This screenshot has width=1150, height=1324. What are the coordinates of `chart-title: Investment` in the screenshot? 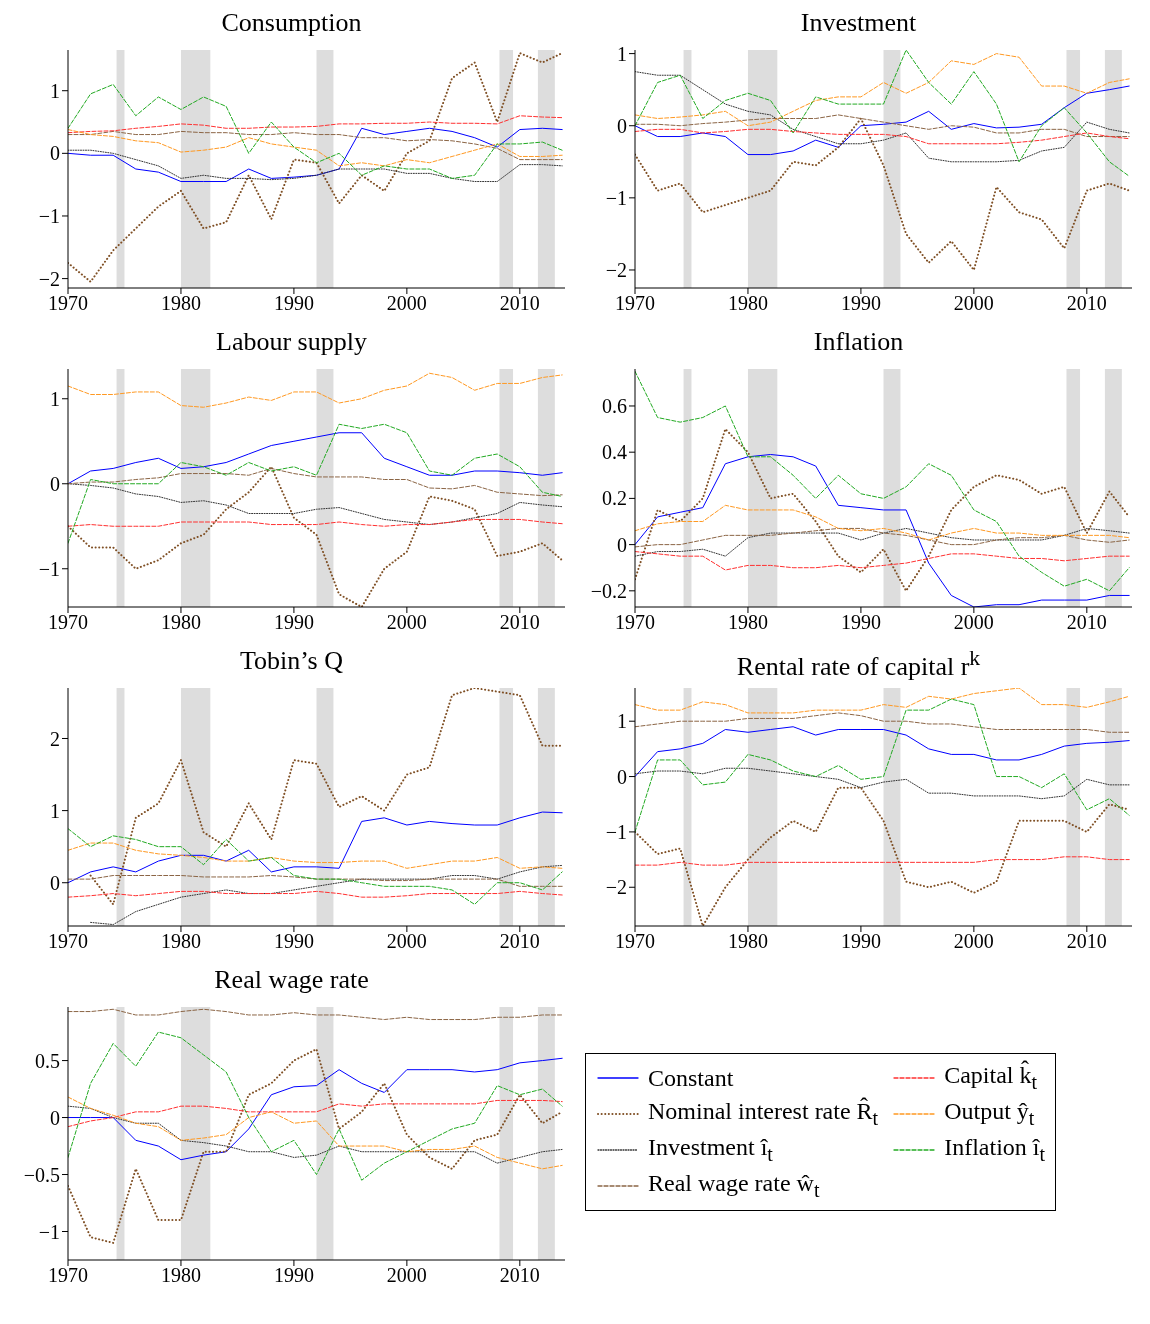 It's located at (858, 22).